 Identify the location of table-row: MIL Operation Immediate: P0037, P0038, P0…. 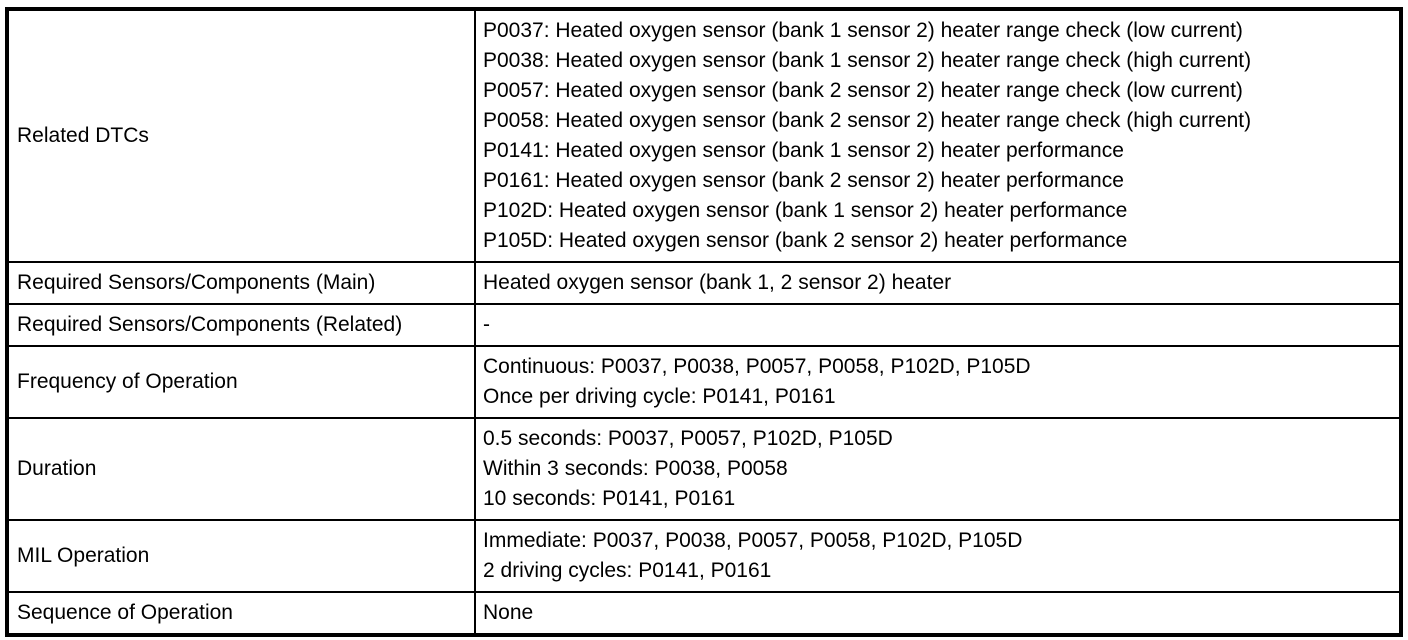
(704, 556).